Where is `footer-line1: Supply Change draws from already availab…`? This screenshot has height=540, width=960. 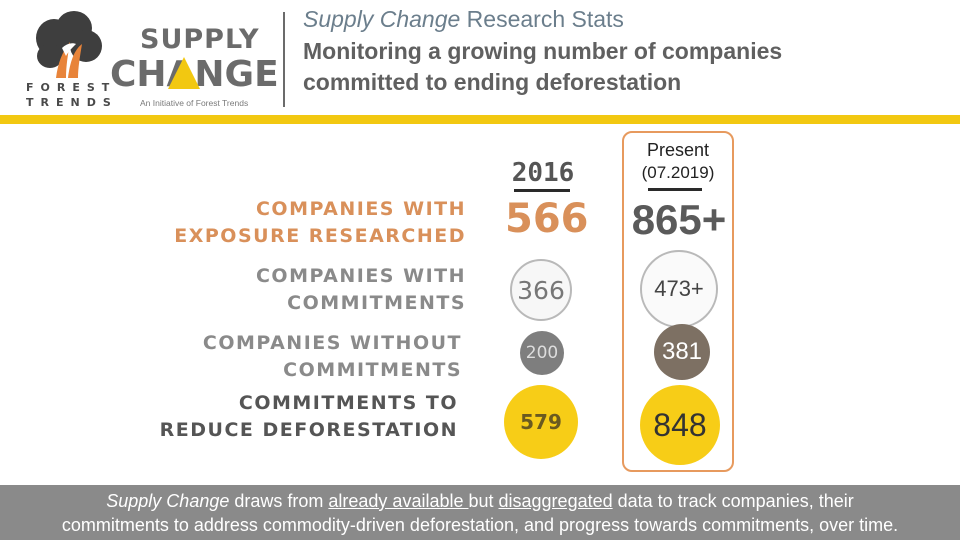 footer-line1: Supply Change draws from already availab… is located at coordinates (480, 501).